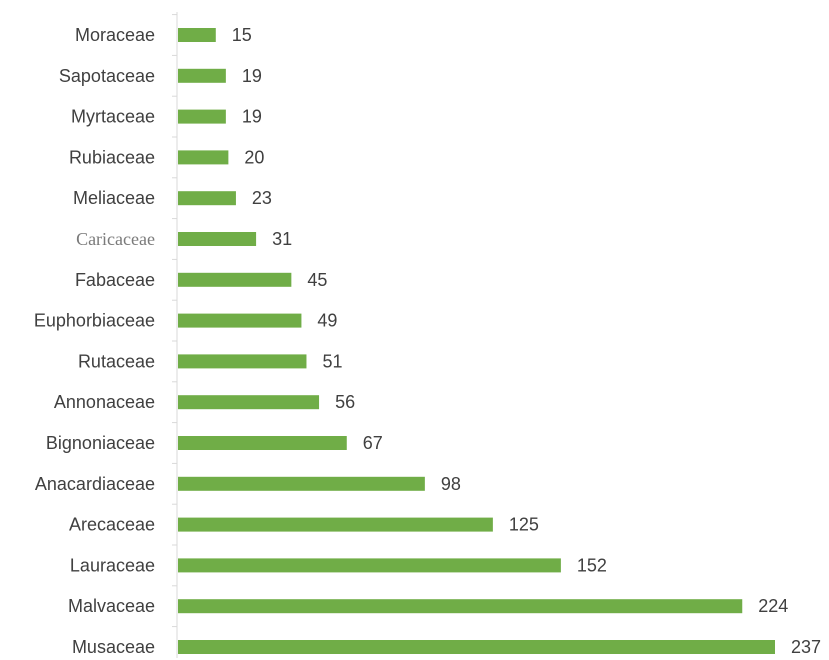 The image size is (829, 660). I want to click on bar-euphorbiaceae, so click(240, 320).